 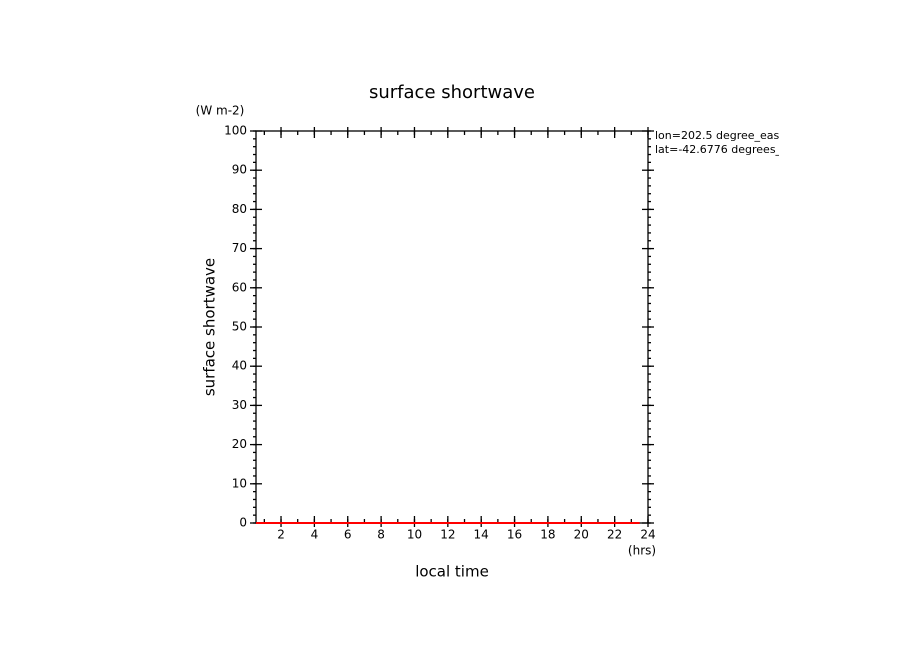 What do you see at coordinates (235, 131) in the screenshot?
I see `y-tick-label: 100` at bounding box center [235, 131].